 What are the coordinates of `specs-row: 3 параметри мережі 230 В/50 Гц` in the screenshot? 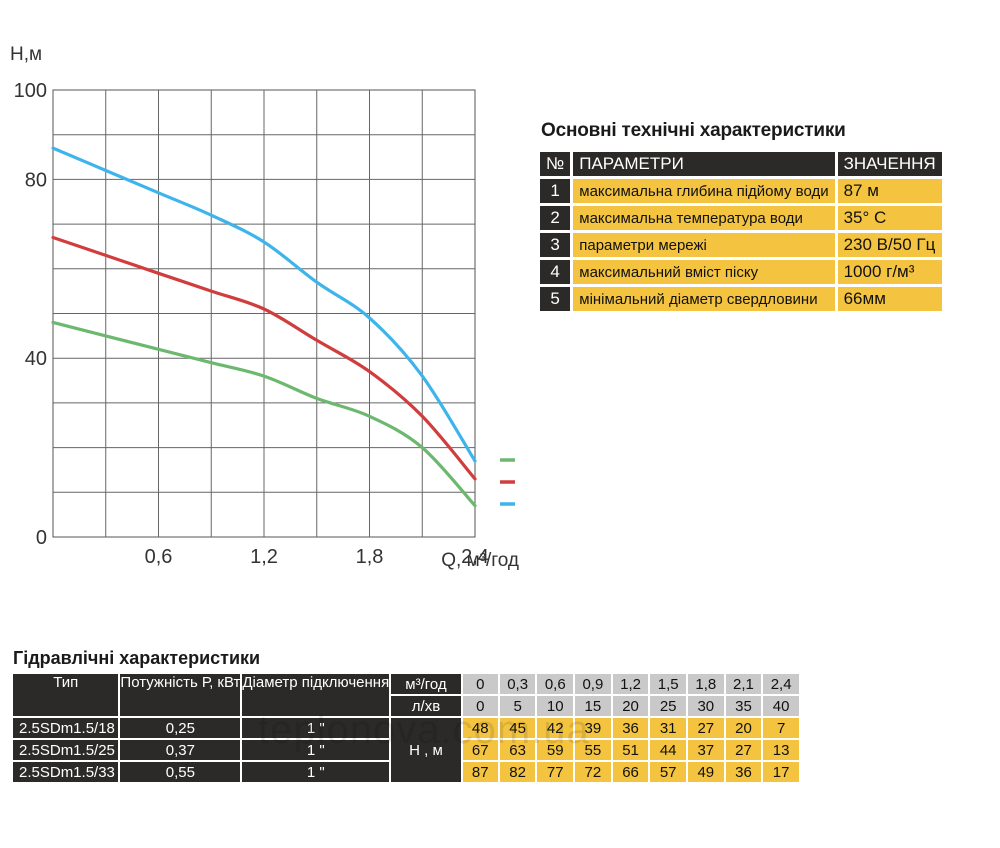 It's located at (741, 245).